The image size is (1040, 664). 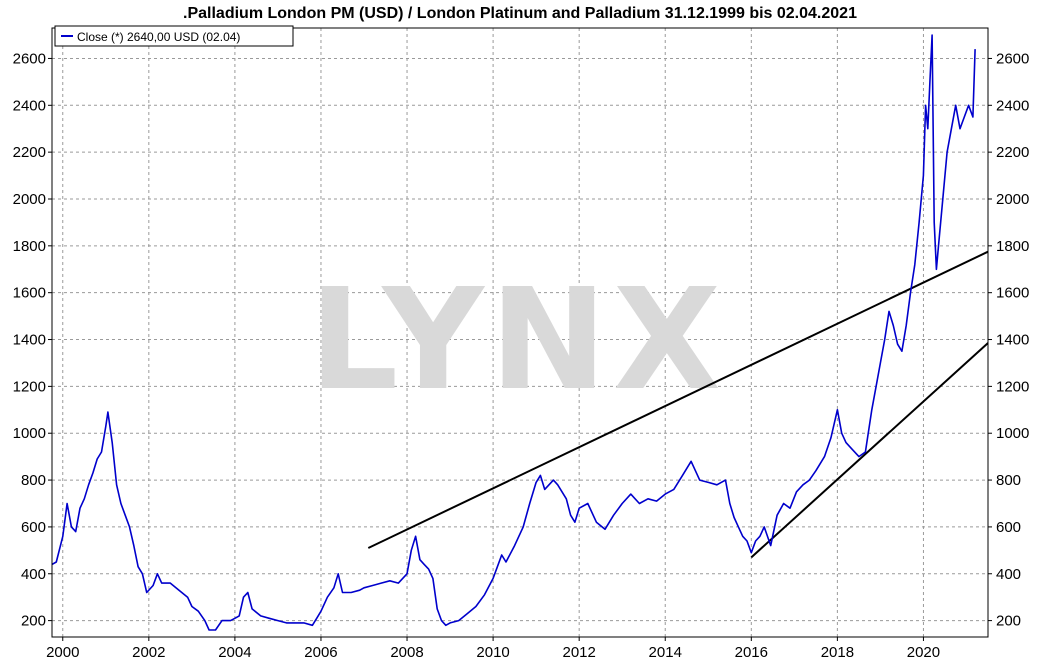 I want to click on legend: Close (*) 2640,00 USD (02.04), so click(x=174, y=36).